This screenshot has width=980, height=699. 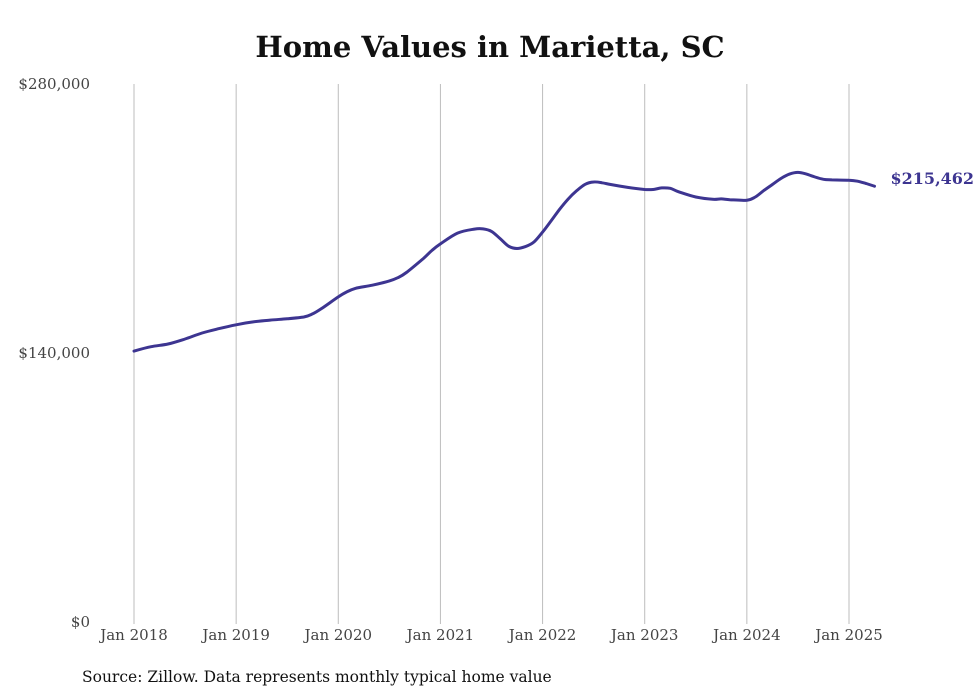 I want to click on y-tick-label: $140,000, so click(x=54, y=353).